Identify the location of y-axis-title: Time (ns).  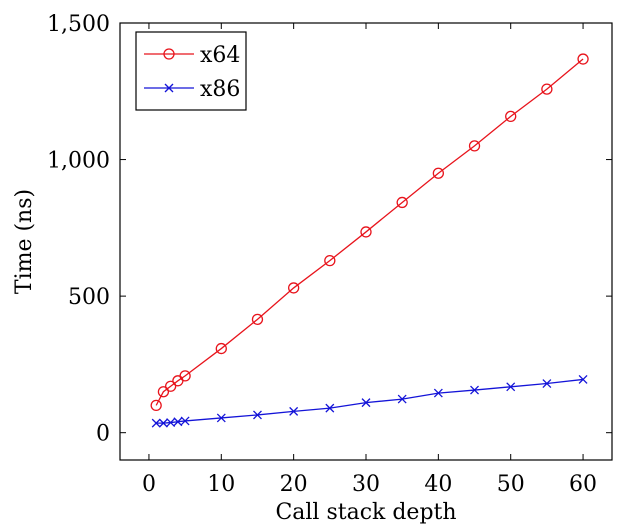
(24, 241).